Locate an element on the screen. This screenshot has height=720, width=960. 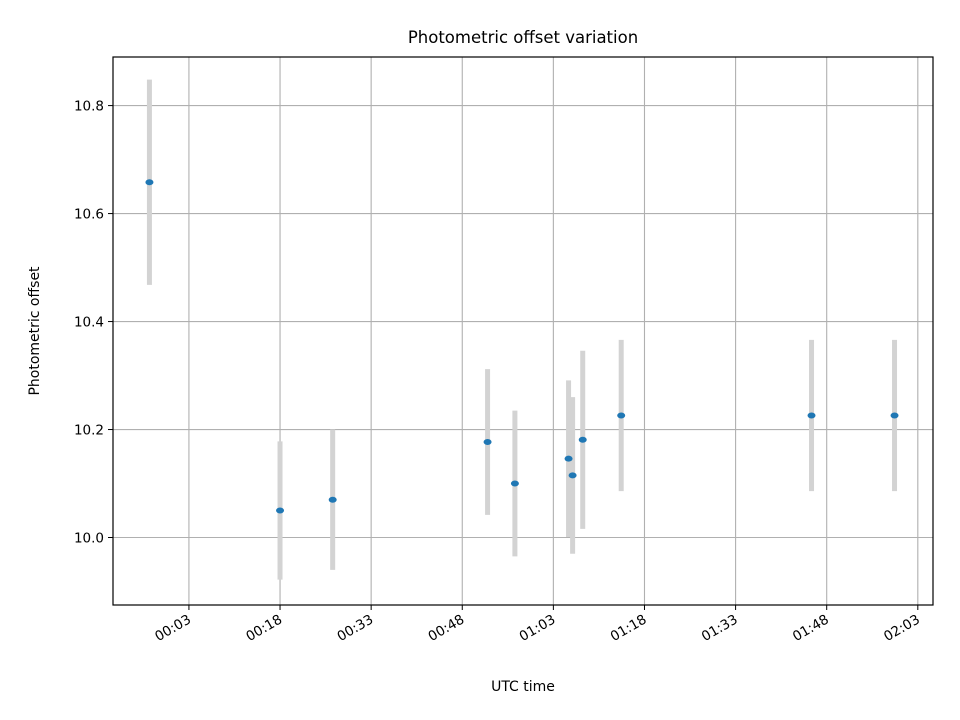
y-tick-label: 10.4 is located at coordinates (89, 323).